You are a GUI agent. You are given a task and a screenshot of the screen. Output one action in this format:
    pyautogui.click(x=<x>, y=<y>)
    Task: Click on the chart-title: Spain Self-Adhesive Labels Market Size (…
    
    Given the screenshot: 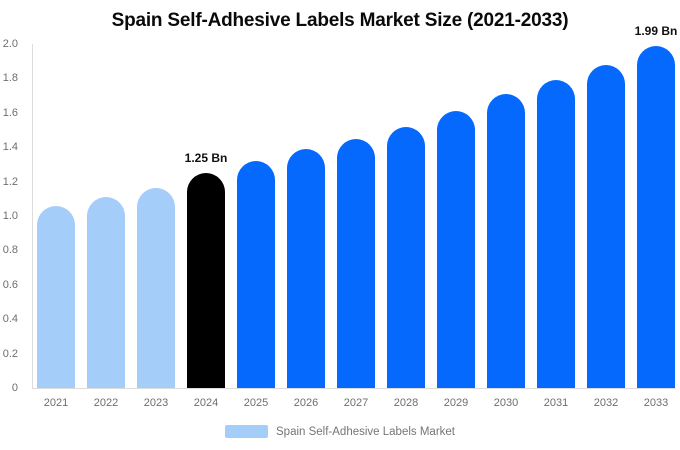 What is the action you would take?
    pyautogui.click(x=340, y=20)
    